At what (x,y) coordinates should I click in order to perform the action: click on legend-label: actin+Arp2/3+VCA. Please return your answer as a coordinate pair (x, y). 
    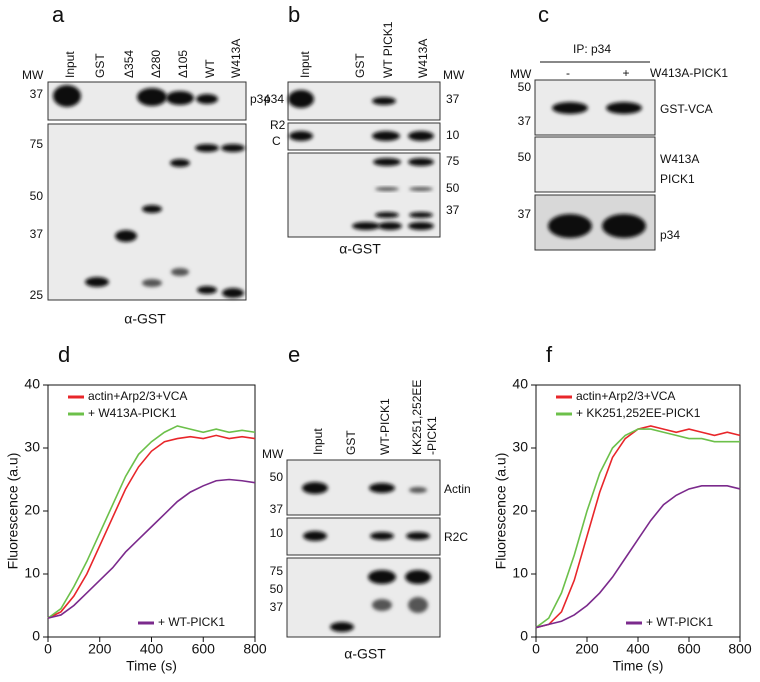
    Looking at the image, I should click on (137, 396).